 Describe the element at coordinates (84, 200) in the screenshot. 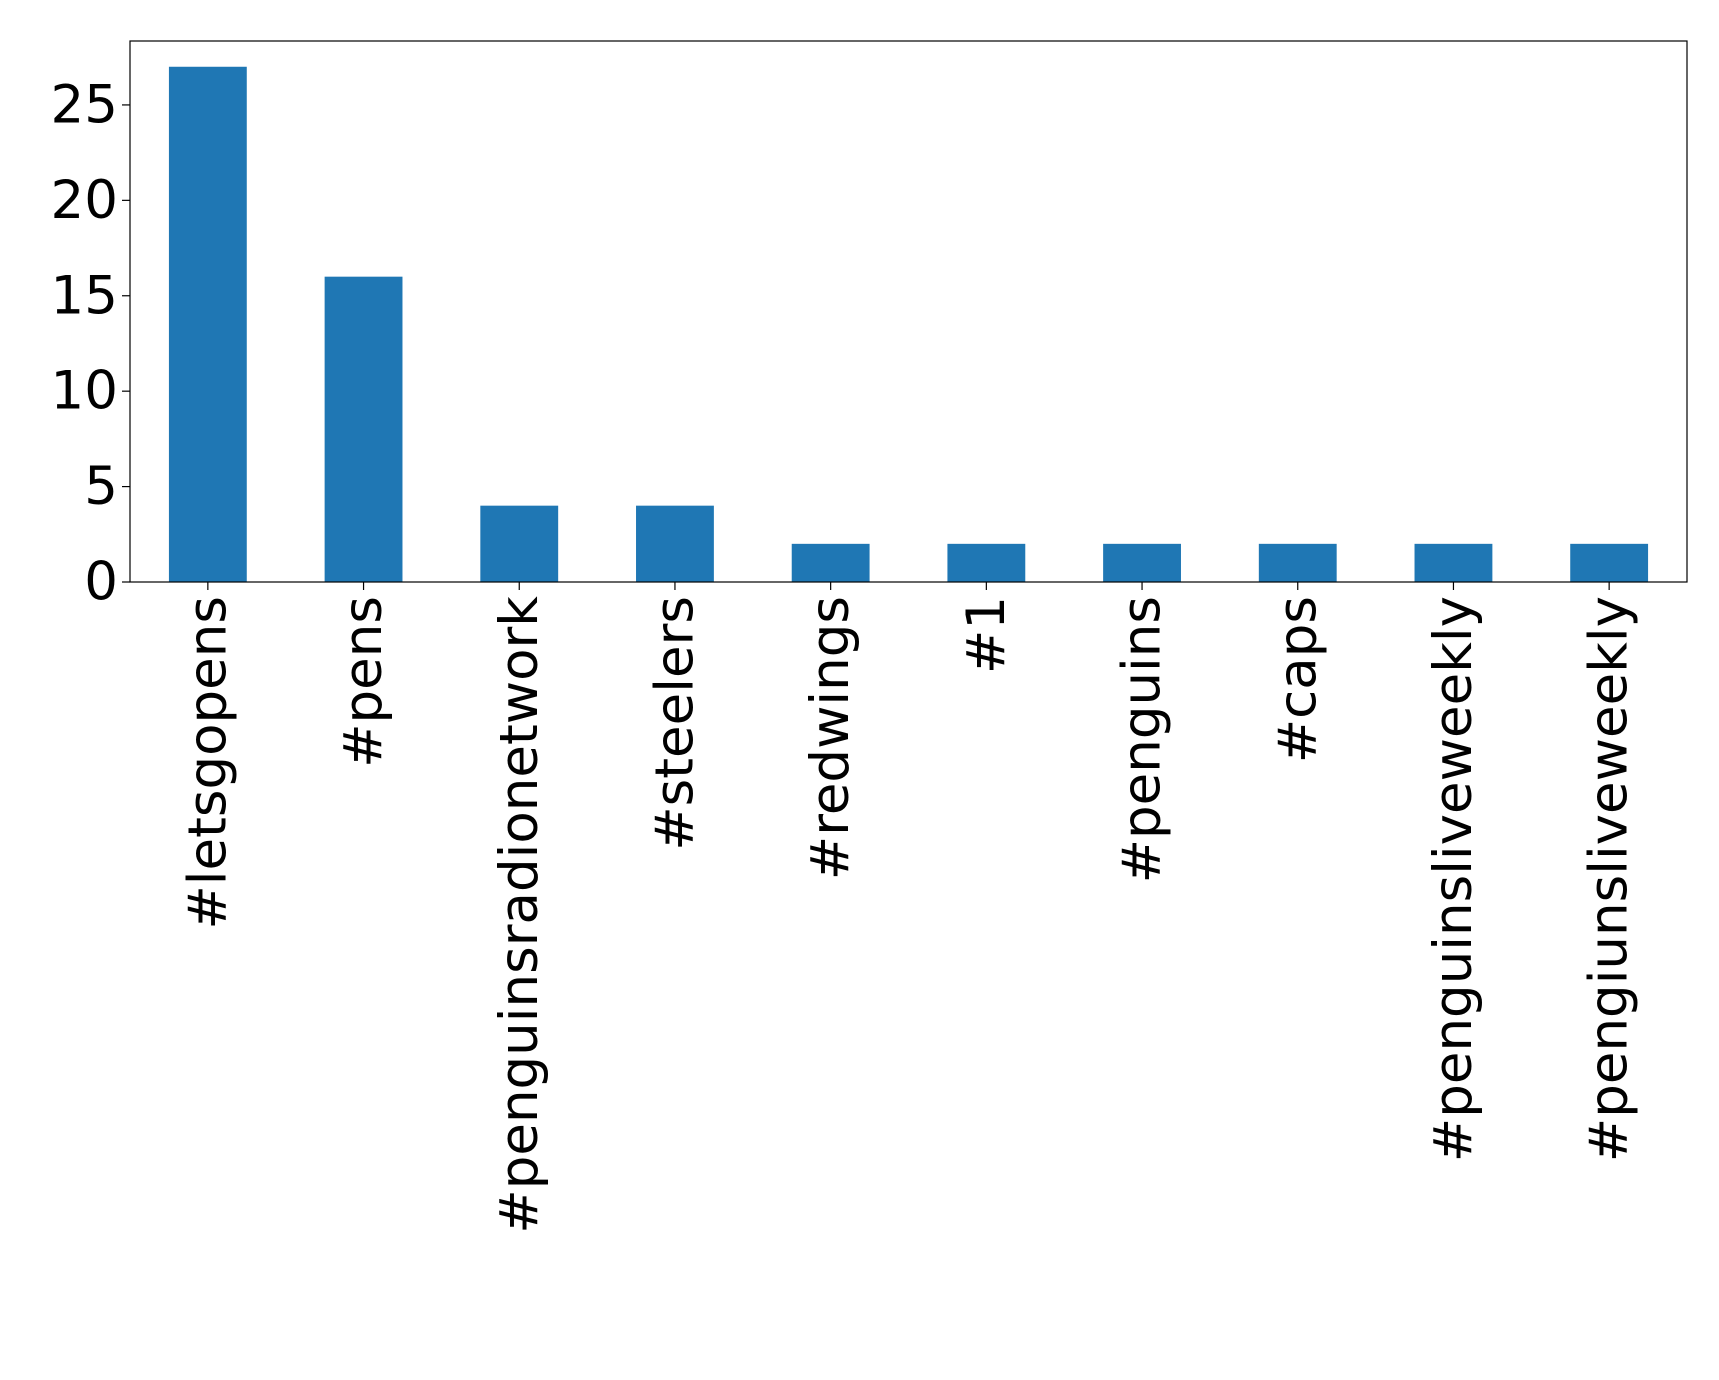

I see `y-tick-label: 20` at that location.